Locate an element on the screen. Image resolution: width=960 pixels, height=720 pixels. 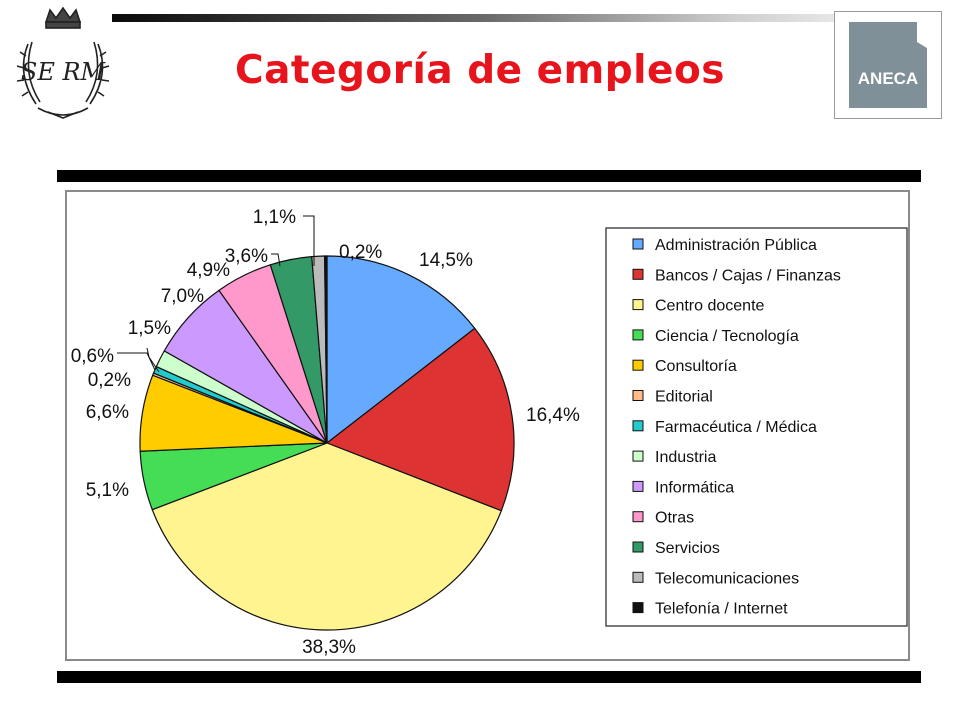
leader-line-servicios is located at coordinates (276, 260).